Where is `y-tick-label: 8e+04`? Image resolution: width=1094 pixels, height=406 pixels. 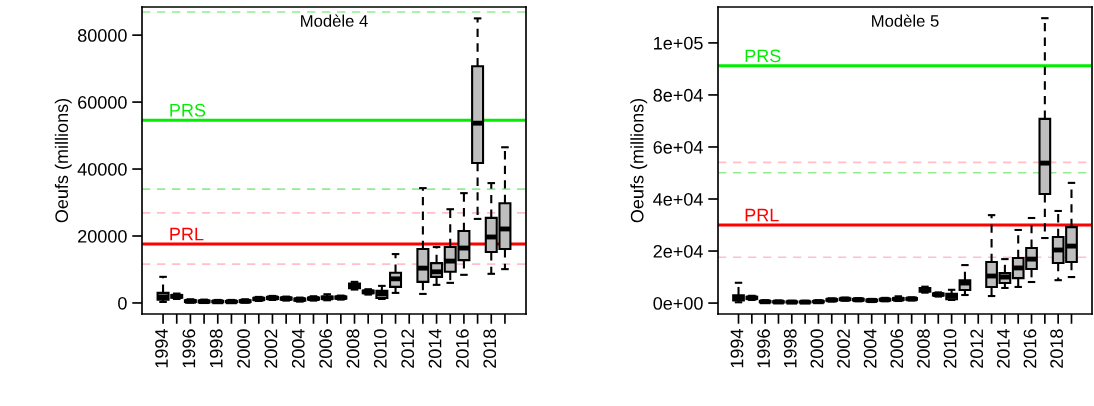 y-tick-label: 8e+04 is located at coordinates (678, 95).